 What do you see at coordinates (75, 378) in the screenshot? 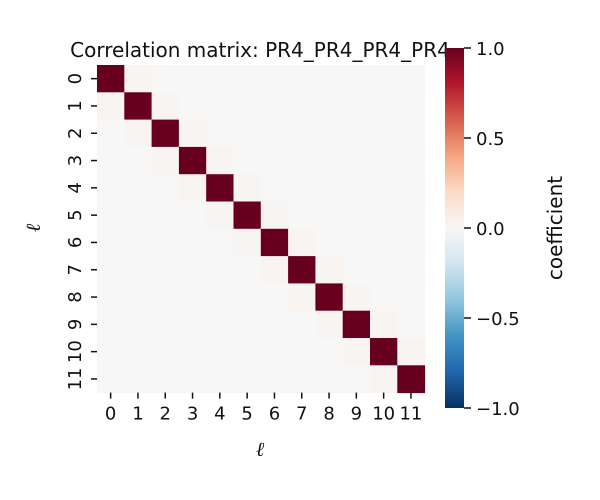
I see `y-tick-label: 11` at bounding box center [75, 378].